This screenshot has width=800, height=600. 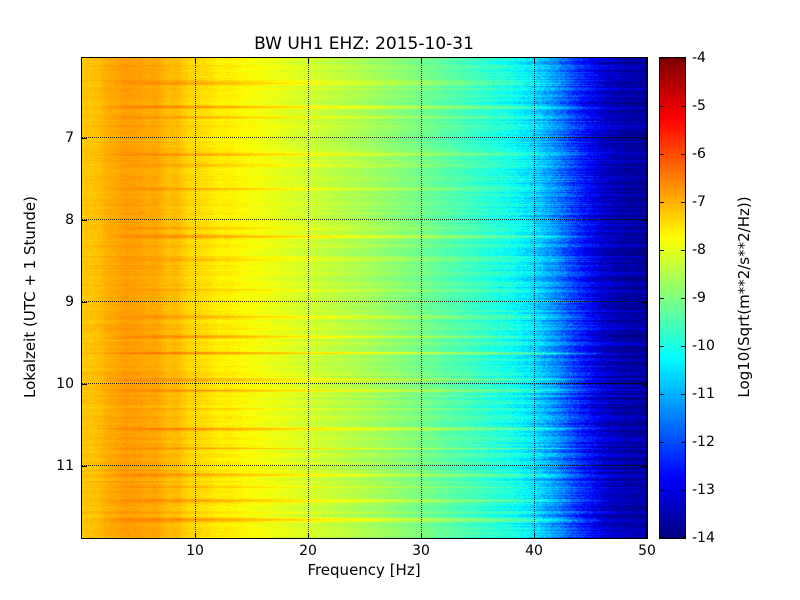 I want to click on plot-title: BW UH1 EHZ: 2015-10-31, so click(x=364, y=44).